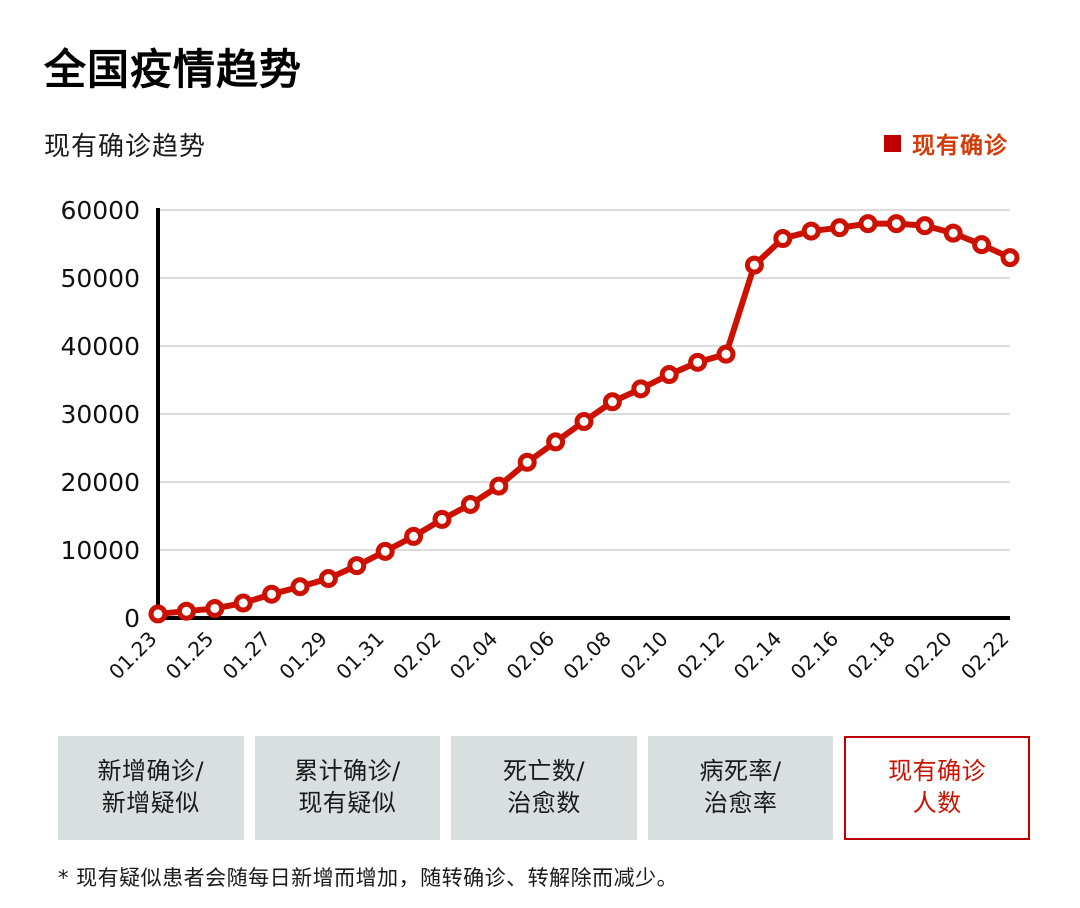  I want to click on y-tick-label: 30000, so click(100, 414).